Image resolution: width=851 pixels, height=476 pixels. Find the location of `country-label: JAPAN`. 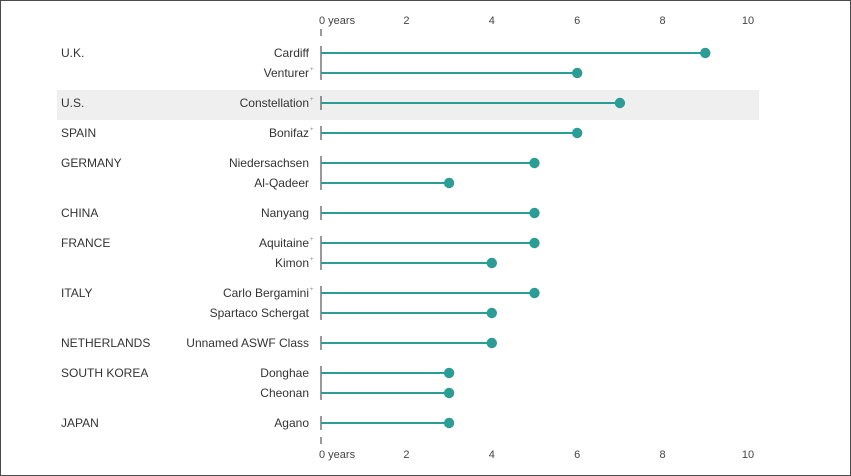

country-label: JAPAN is located at coordinates (80, 423).